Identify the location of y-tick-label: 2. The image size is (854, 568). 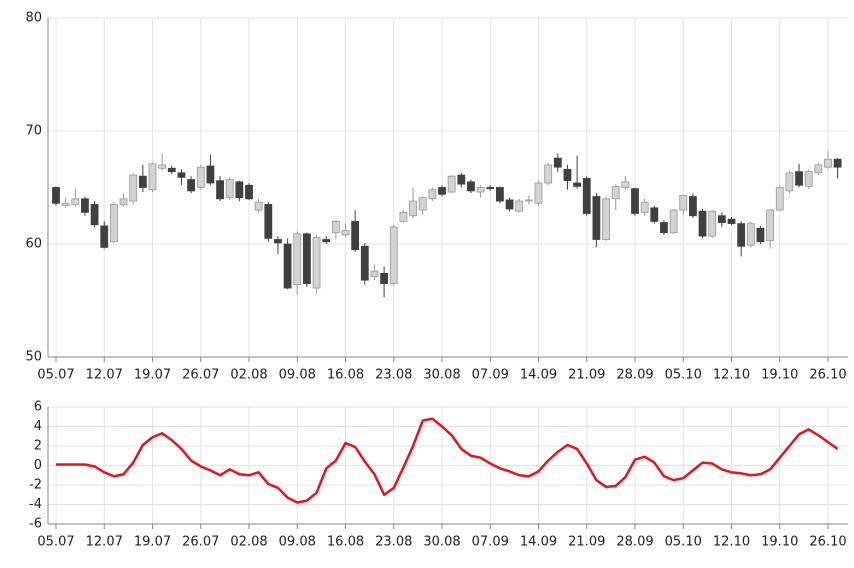
(38, 446).